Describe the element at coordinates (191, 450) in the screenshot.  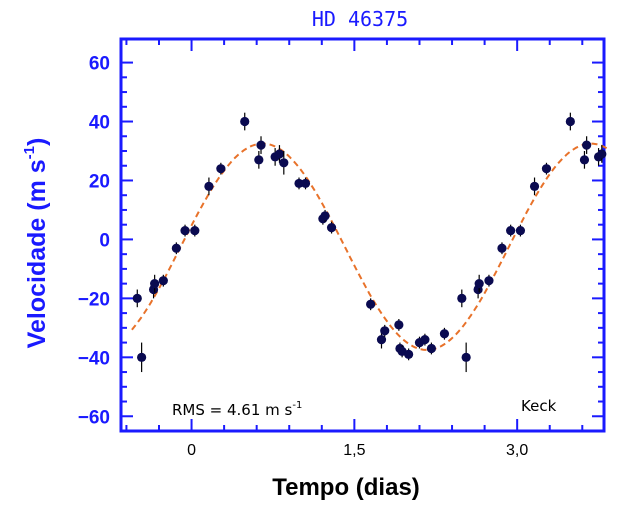
I see `x-tick-label: 0` at that location.